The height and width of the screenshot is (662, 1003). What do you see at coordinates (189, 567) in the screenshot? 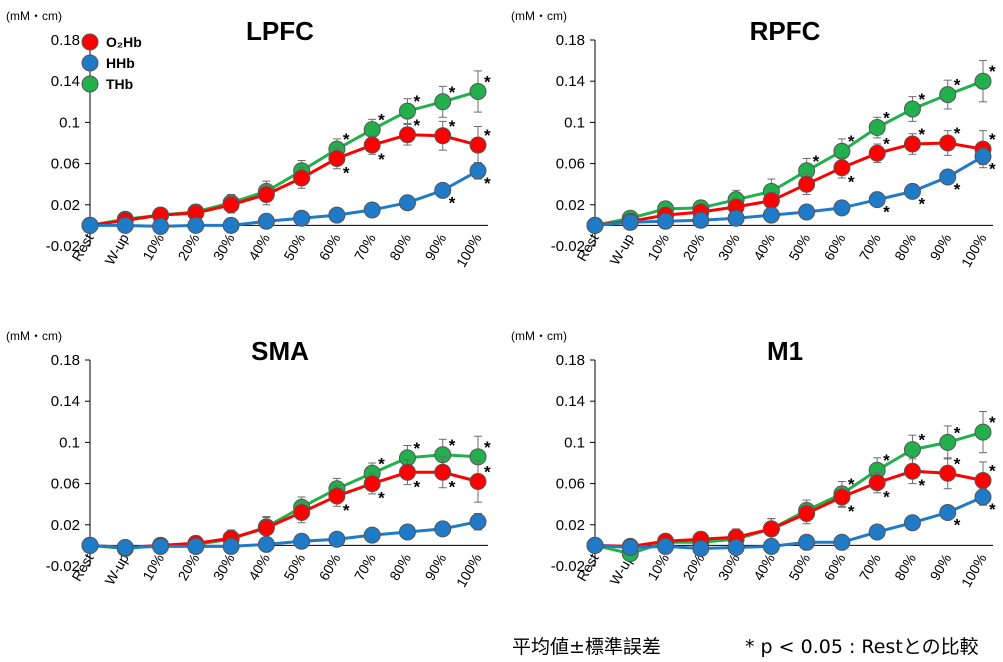
I see `x-tick-label: 20%` at bounding box center [189, 567].